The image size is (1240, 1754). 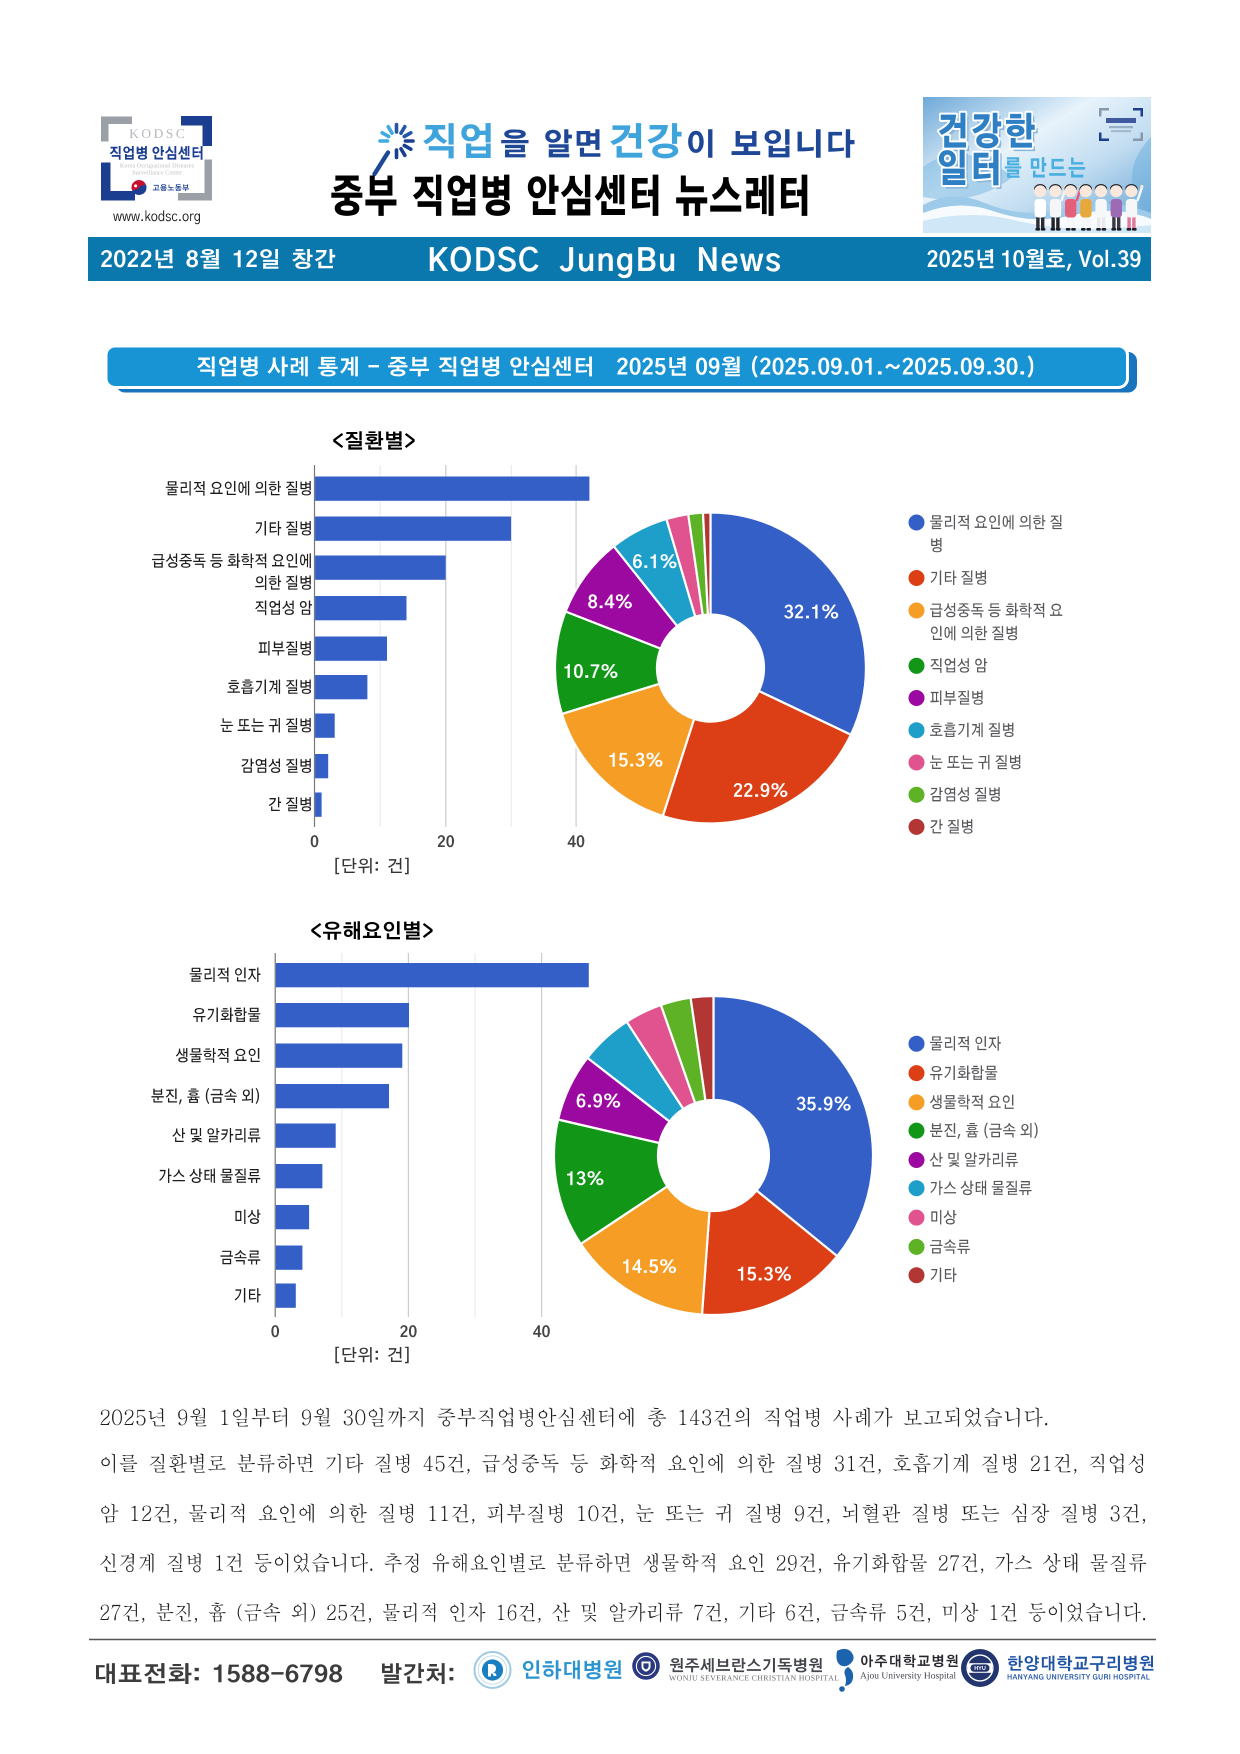 What do you see at coordinates (980, 1669) in the screenshot?
I see `svg-text: HYU` at bounding box center [980, 1669].